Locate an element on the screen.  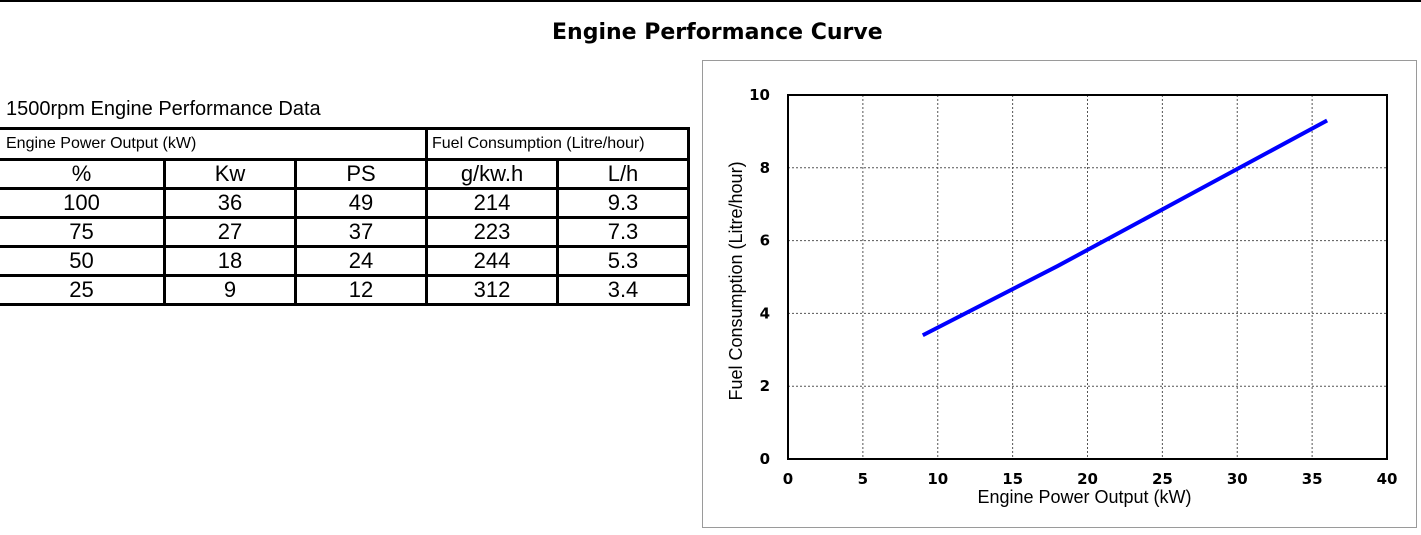
table-row: 75 27 37 223 7.3 is located at coordinates (345, 232).